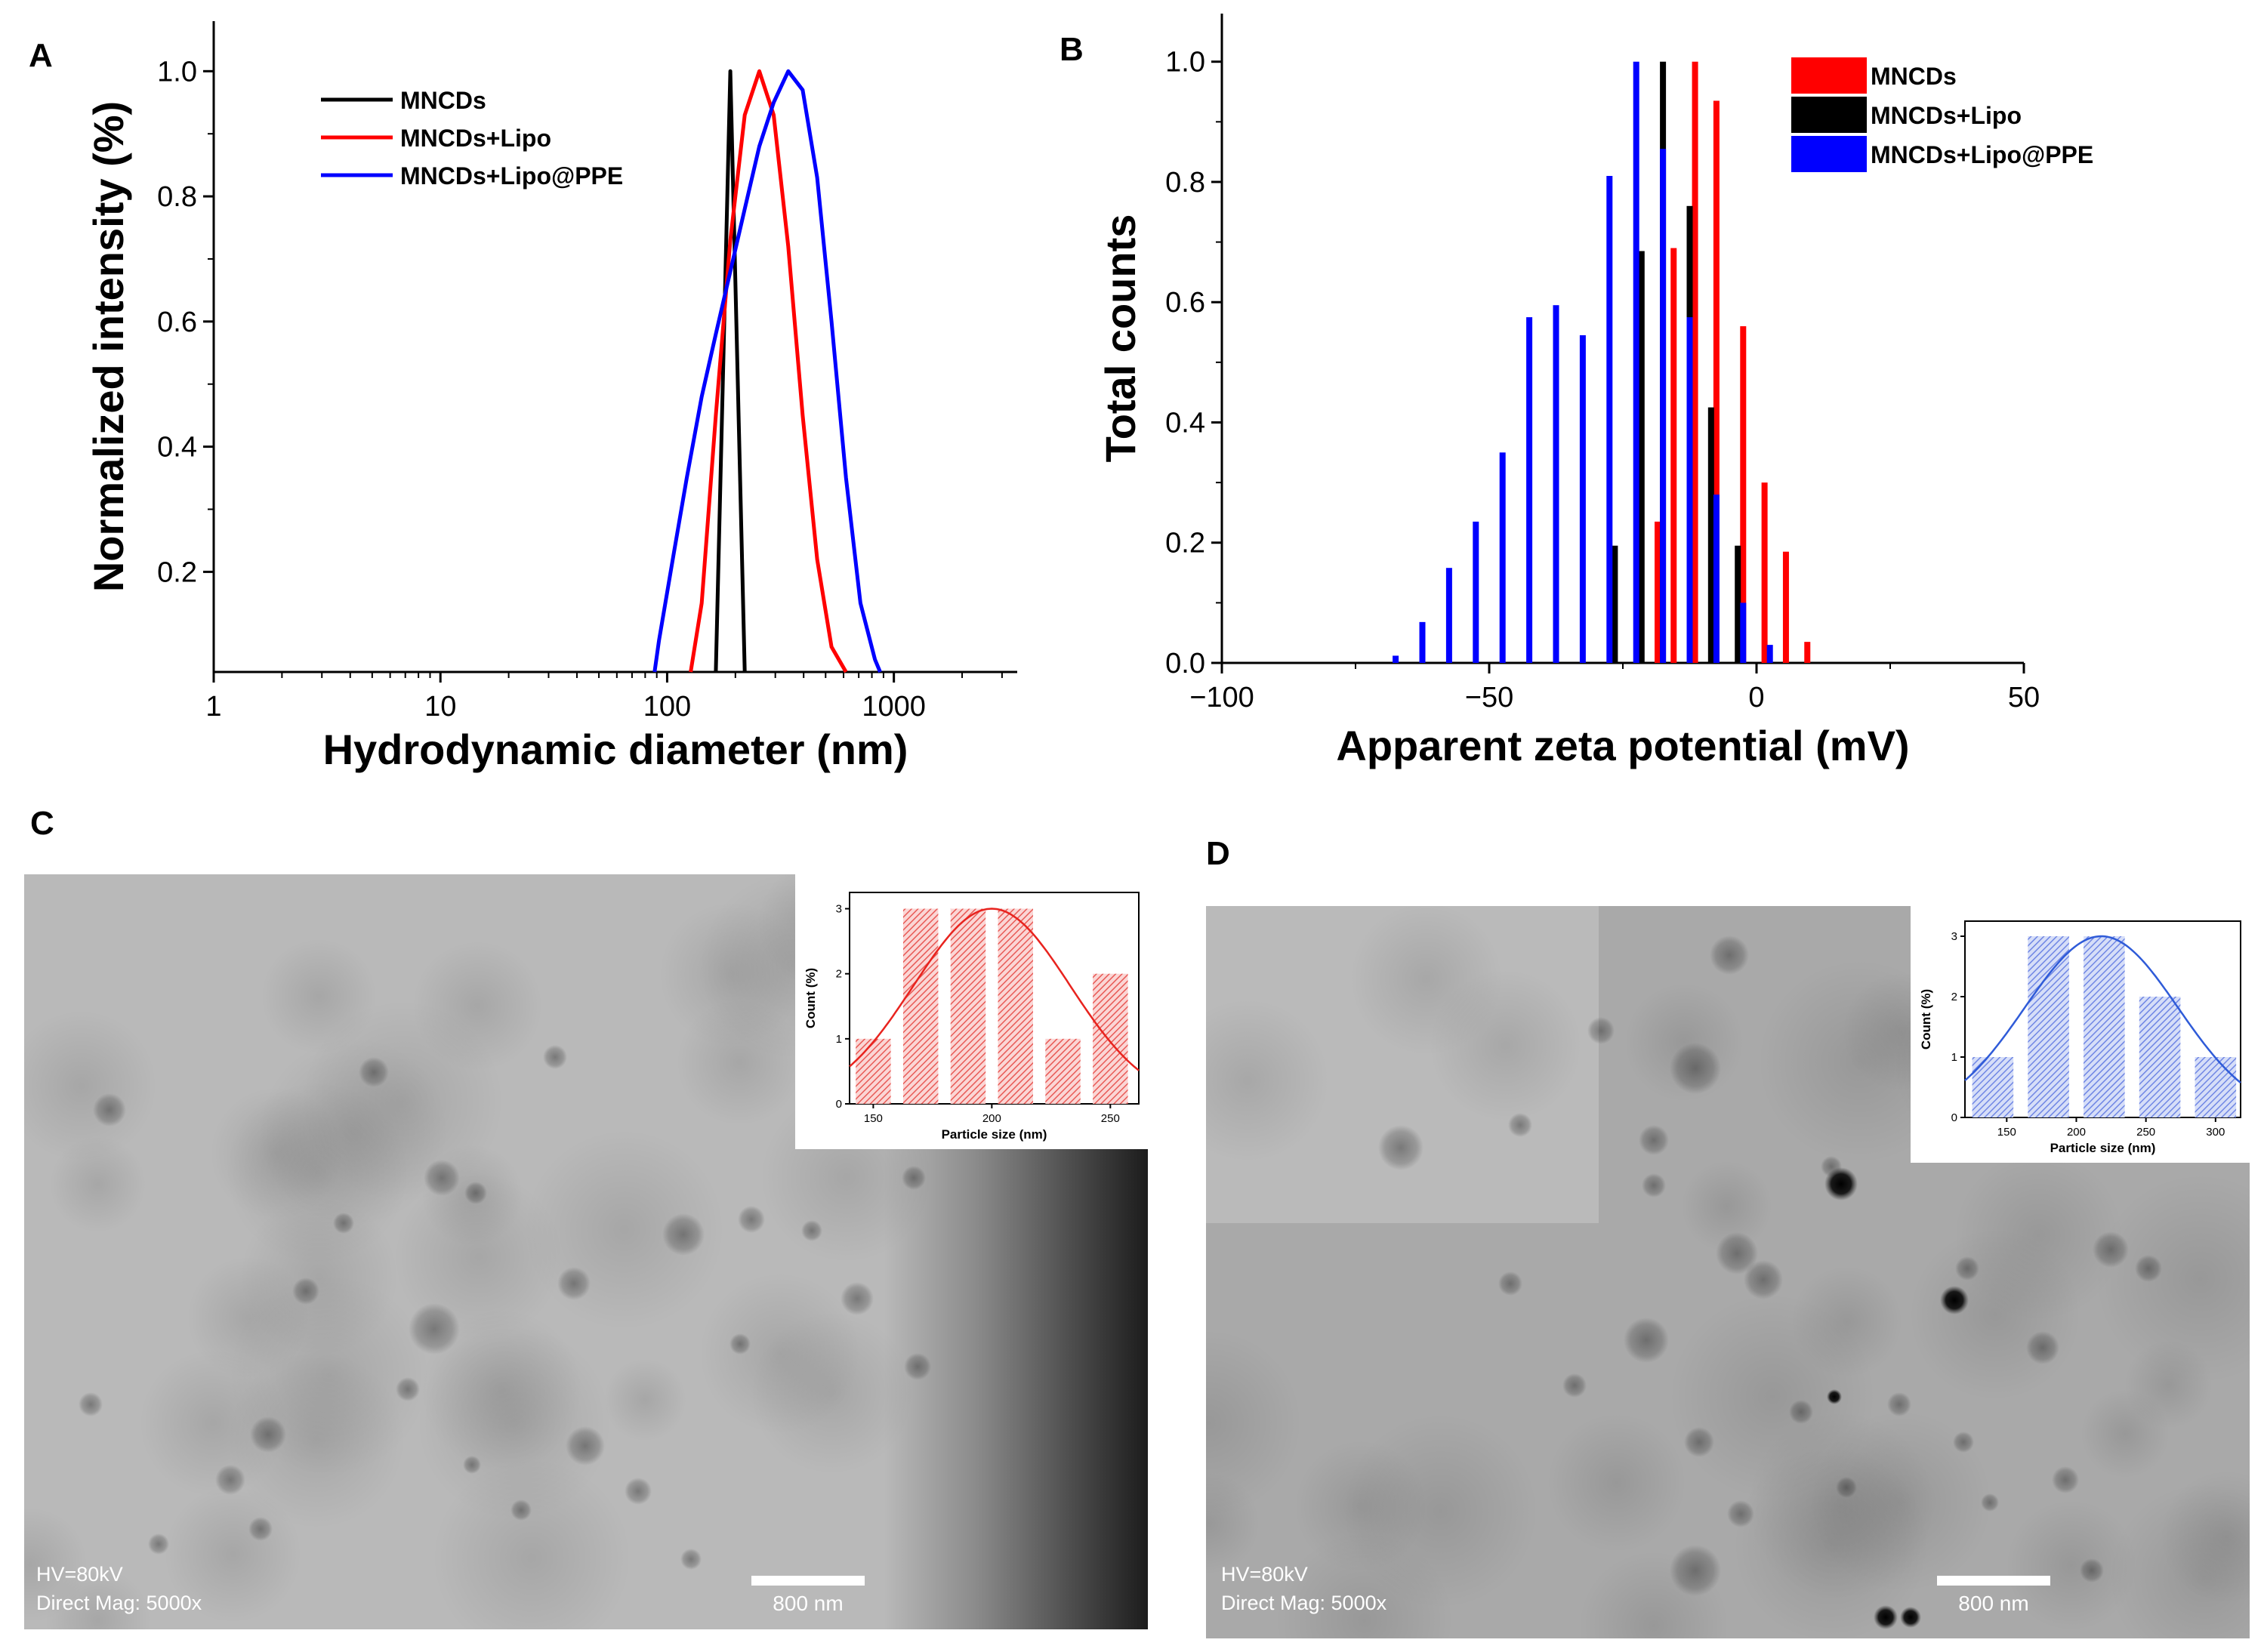 The height and width of the screenshot is (1652, 2264). Describe the element at coordinates (811, 998) in the screenshot. I see `panel-c-inset-y-label: Count (%)` at that location.